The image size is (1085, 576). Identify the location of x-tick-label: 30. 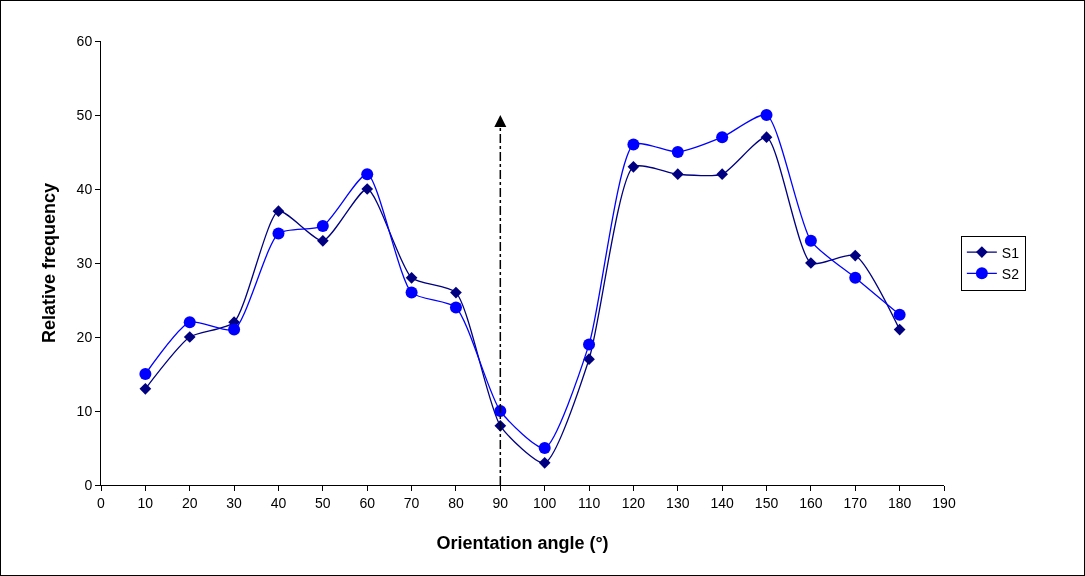
(234, 502).